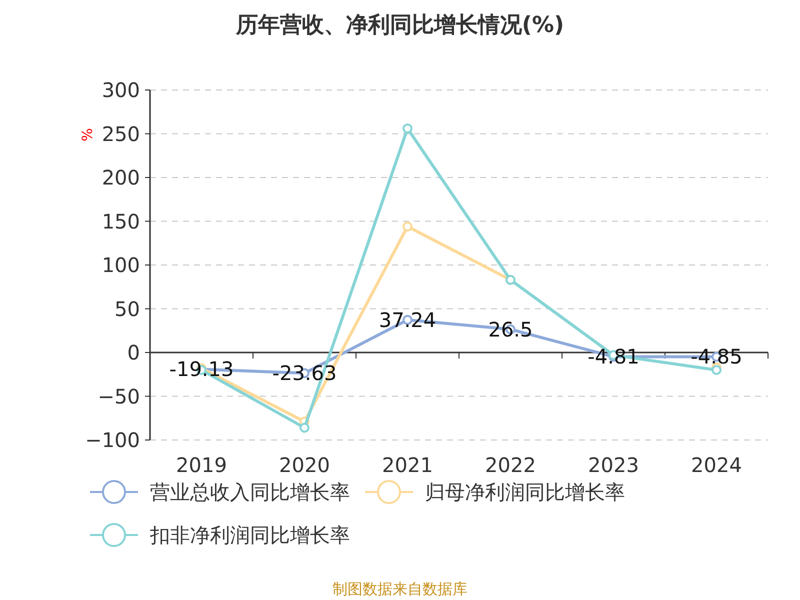  What do you see at coordinates (121, 178) in the screenshot?
I see `y-tick-label: 200` at bounding box center [121, 178].